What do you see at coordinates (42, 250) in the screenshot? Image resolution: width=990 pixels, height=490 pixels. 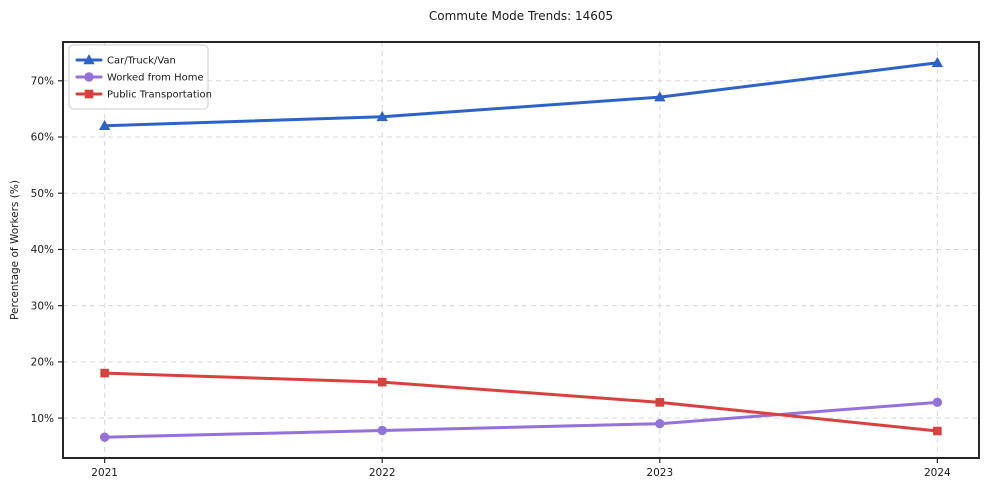 I see `y-tick-label: 40%` at bounding box center [42, 250].